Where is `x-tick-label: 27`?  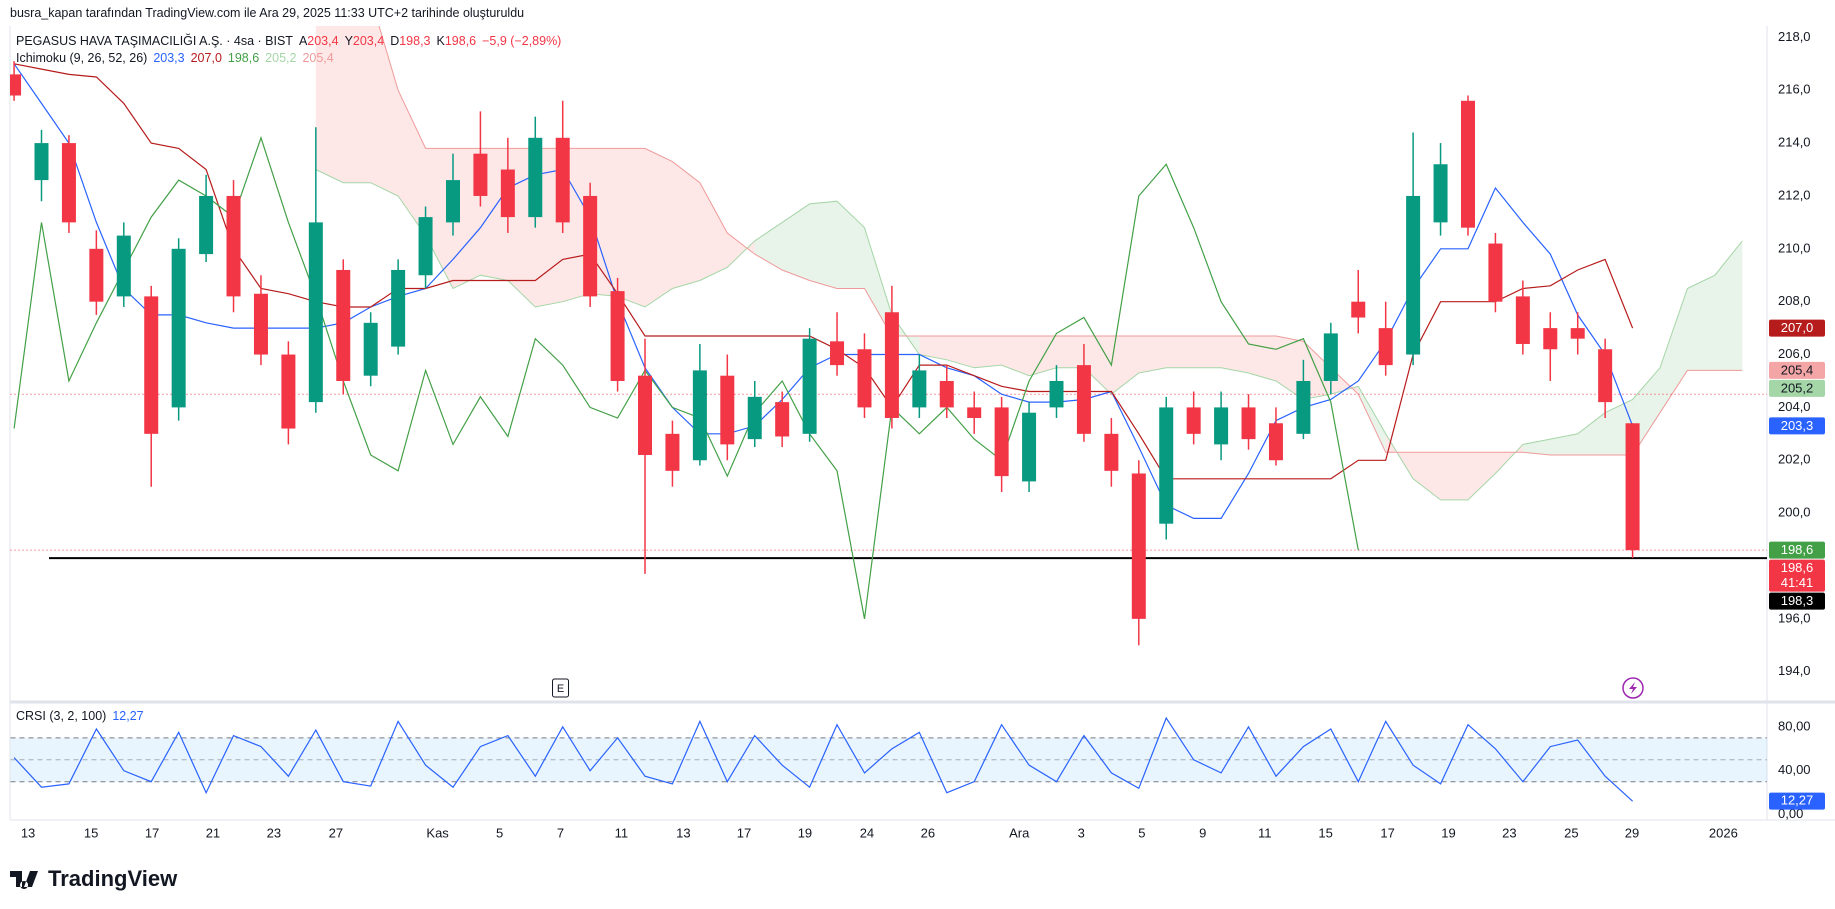
x-tick-label: 27 is located at coordinates (336, 832).